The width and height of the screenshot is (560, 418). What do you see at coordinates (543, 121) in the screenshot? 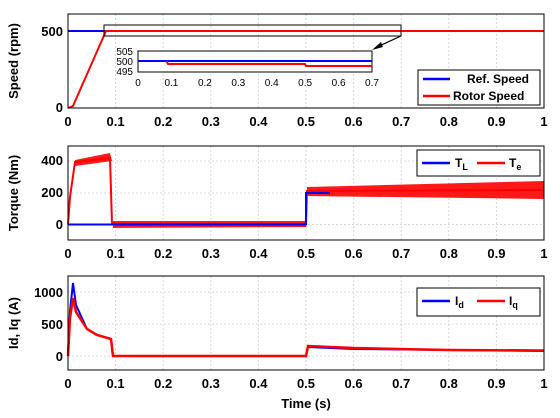
I see `speed-xtick-1: 1` at bounding box center [543, 121].